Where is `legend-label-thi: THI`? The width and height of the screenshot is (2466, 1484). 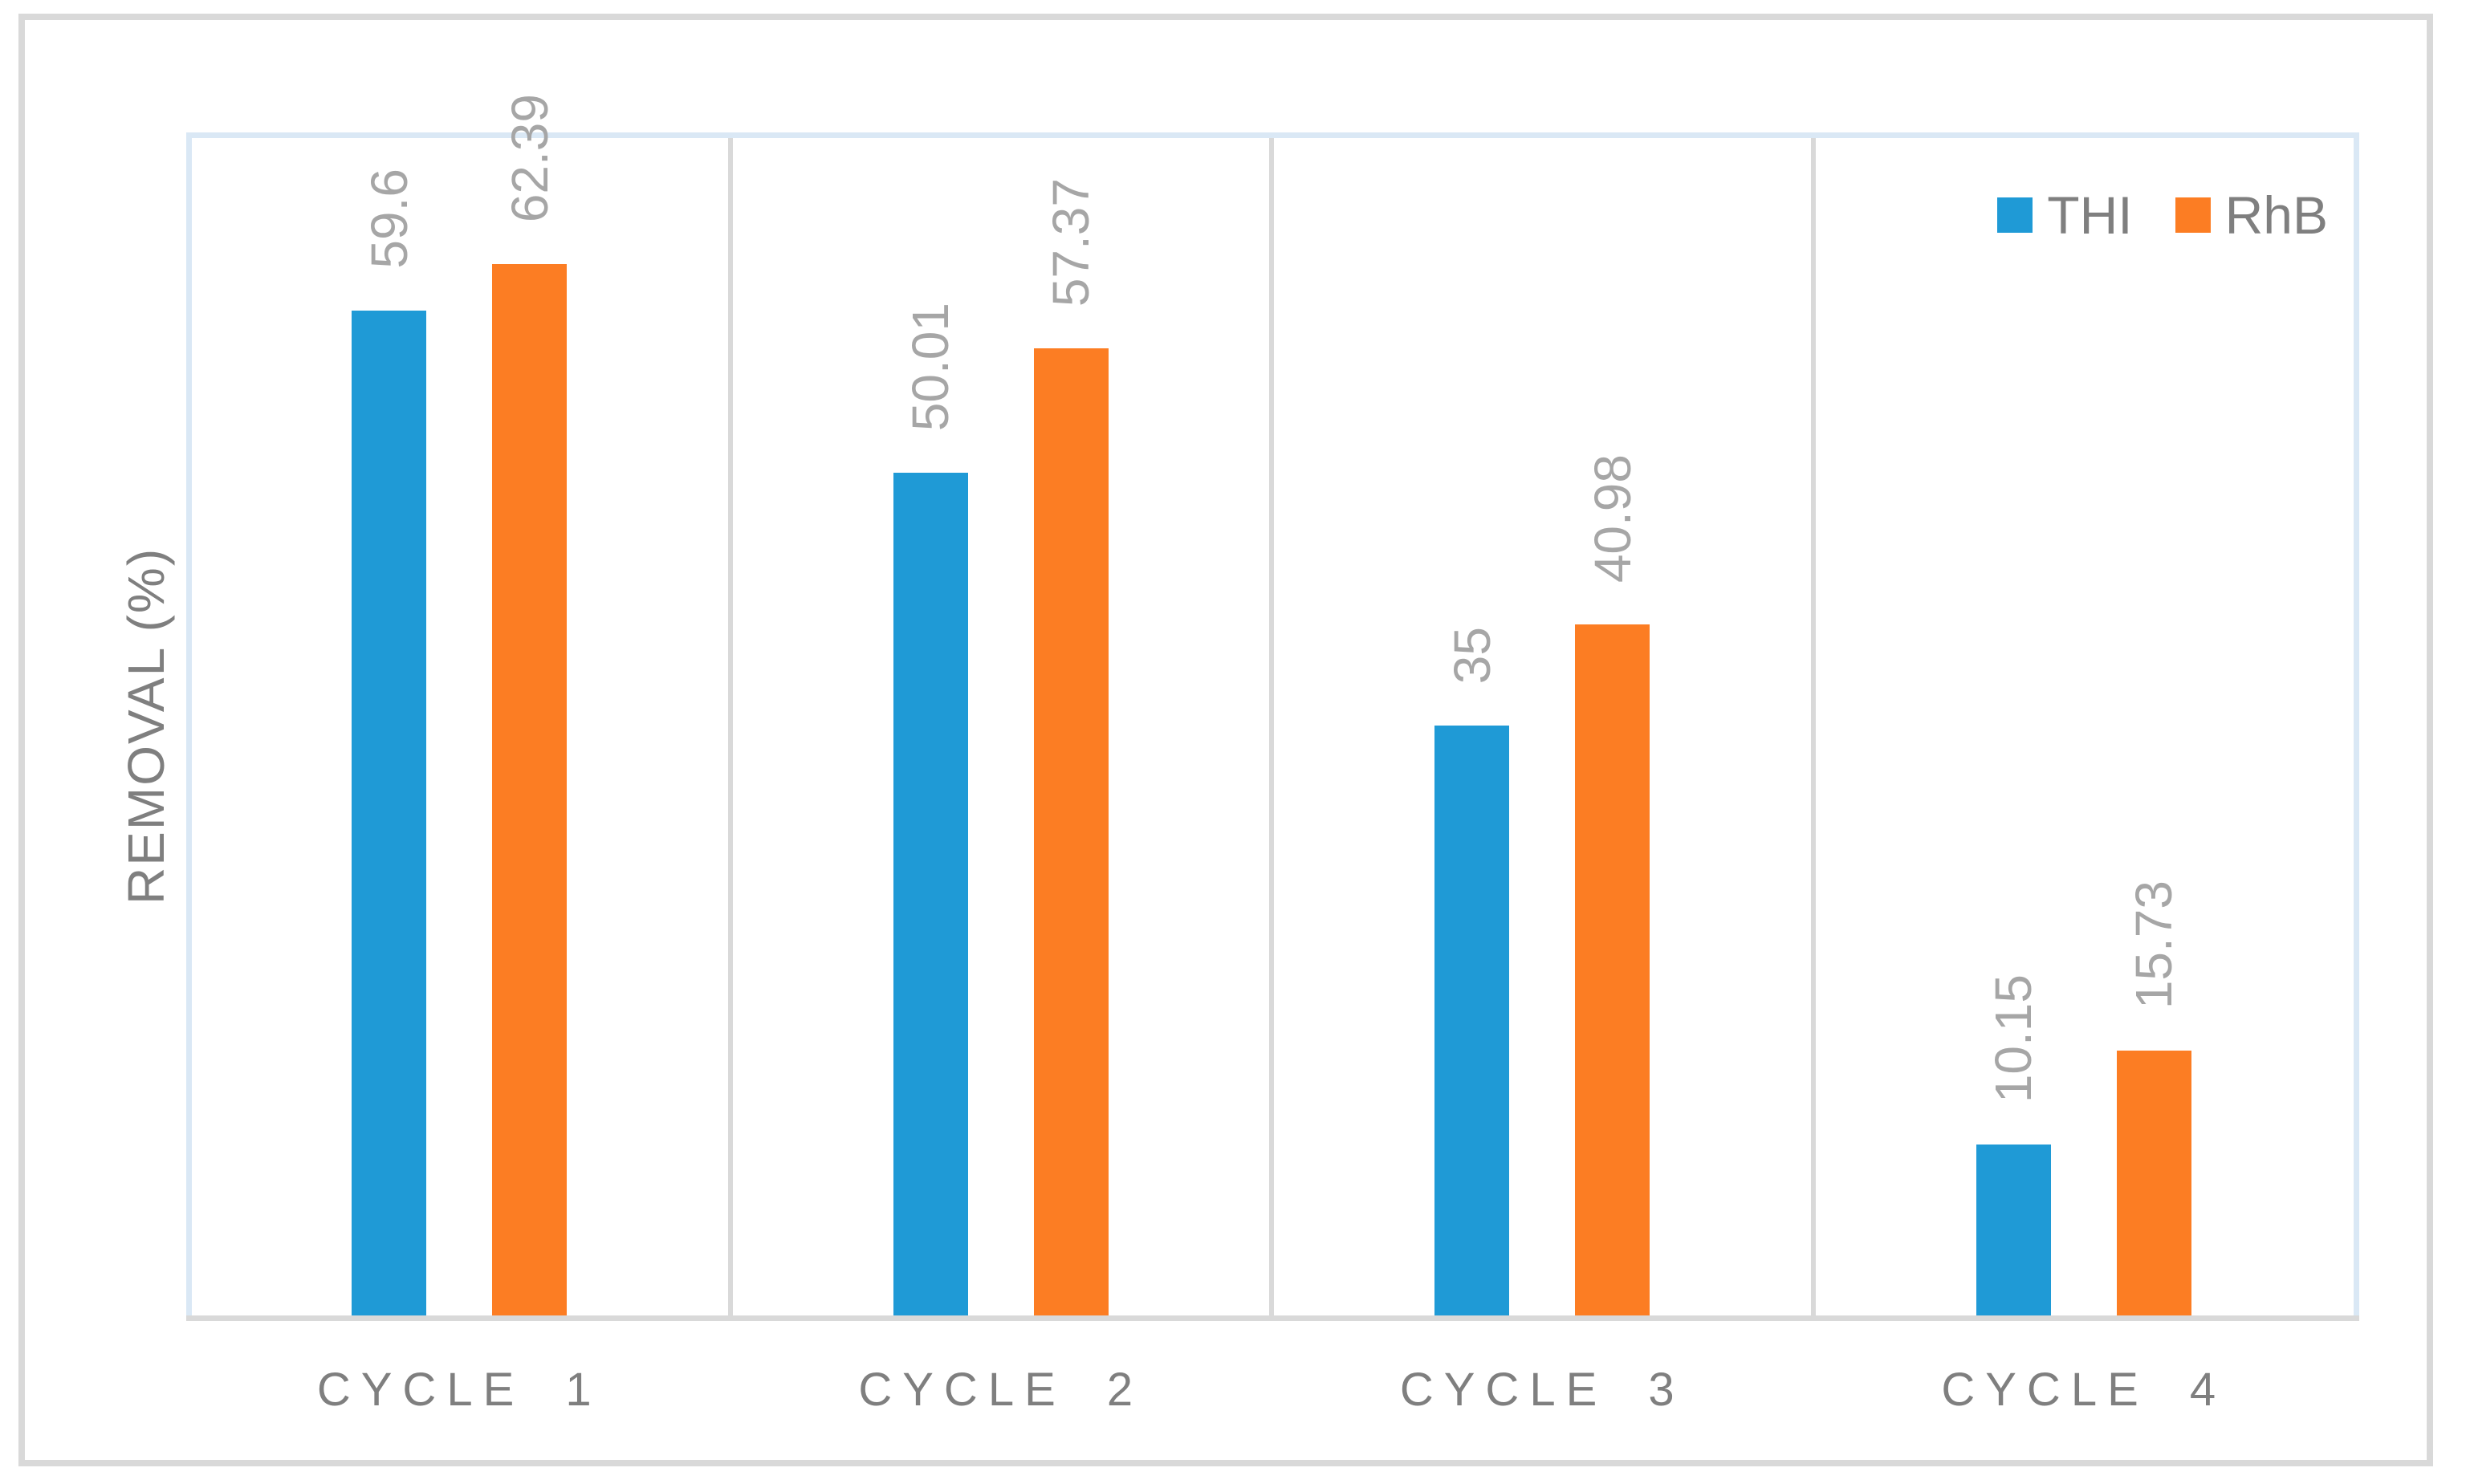 legend-label-thi: THI is located at coordinates (2090, 215).